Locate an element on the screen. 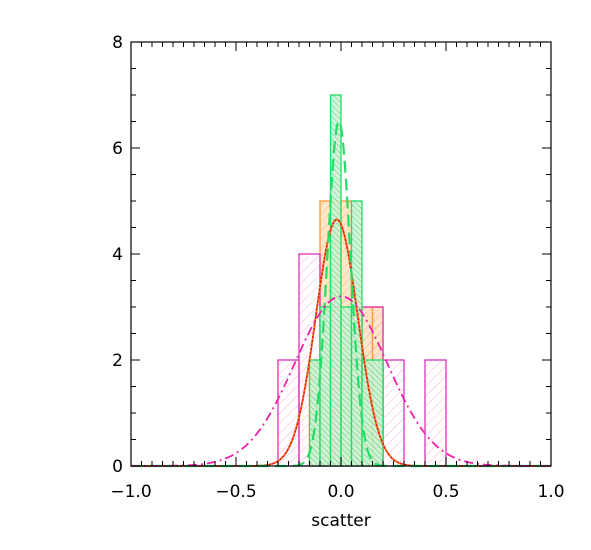  x-tick-label: 0.5 is located at coordinates (445, 492).